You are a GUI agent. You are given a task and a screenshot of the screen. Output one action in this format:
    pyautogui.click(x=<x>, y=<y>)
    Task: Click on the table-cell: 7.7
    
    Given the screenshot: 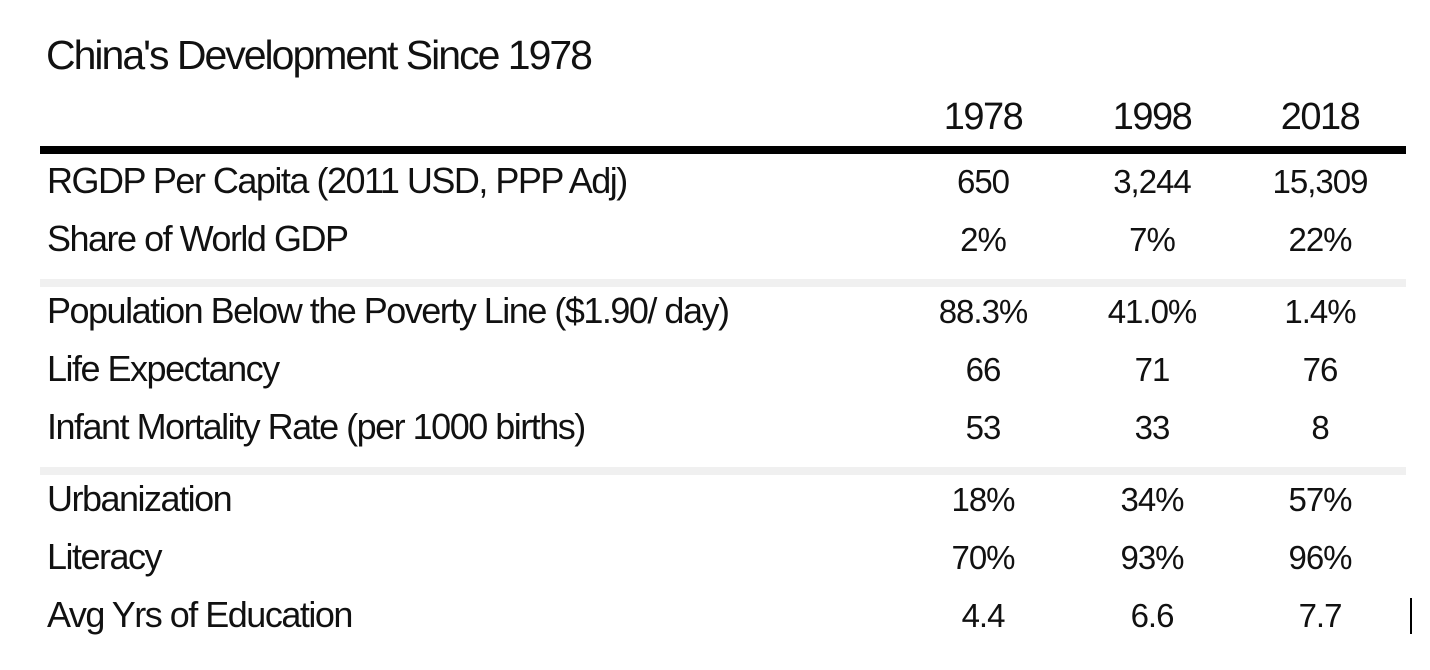 What is the action you would take?
    pyautogui.click(x=1320, y=615)
    